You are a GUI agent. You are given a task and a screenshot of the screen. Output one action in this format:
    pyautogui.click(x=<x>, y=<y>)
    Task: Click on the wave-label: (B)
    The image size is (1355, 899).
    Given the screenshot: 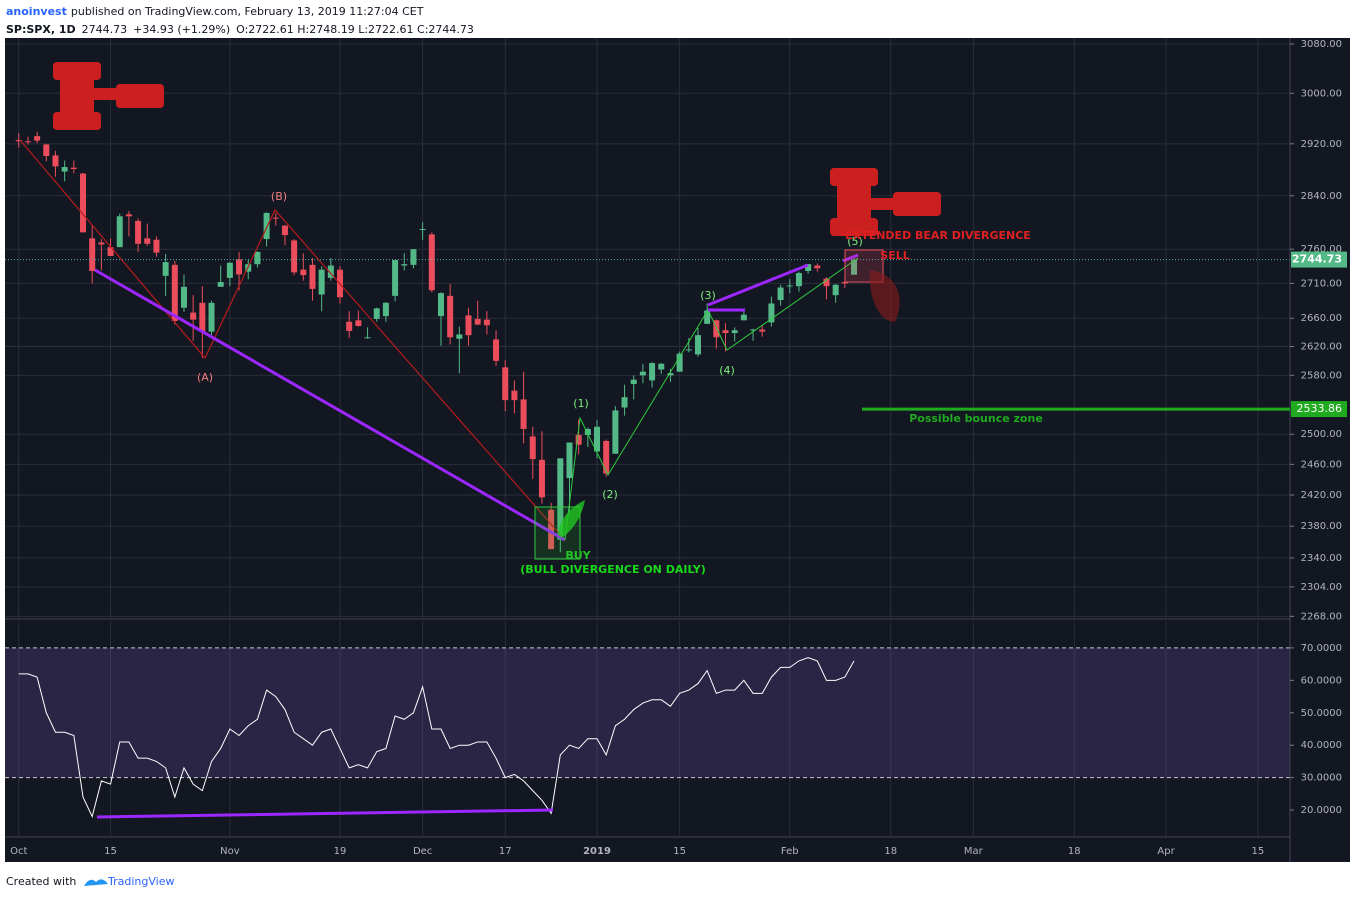 What is the action you would take?
    pyautogui.click(x=279, y=196)
    